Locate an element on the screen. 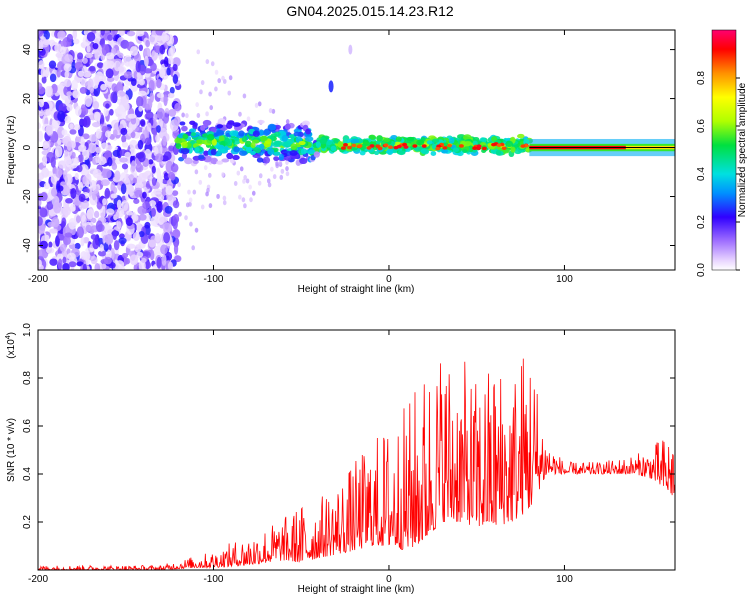 The height and width of the screenshot is (600, 750). colorbar-gradient is located at coordinates (724, 150).